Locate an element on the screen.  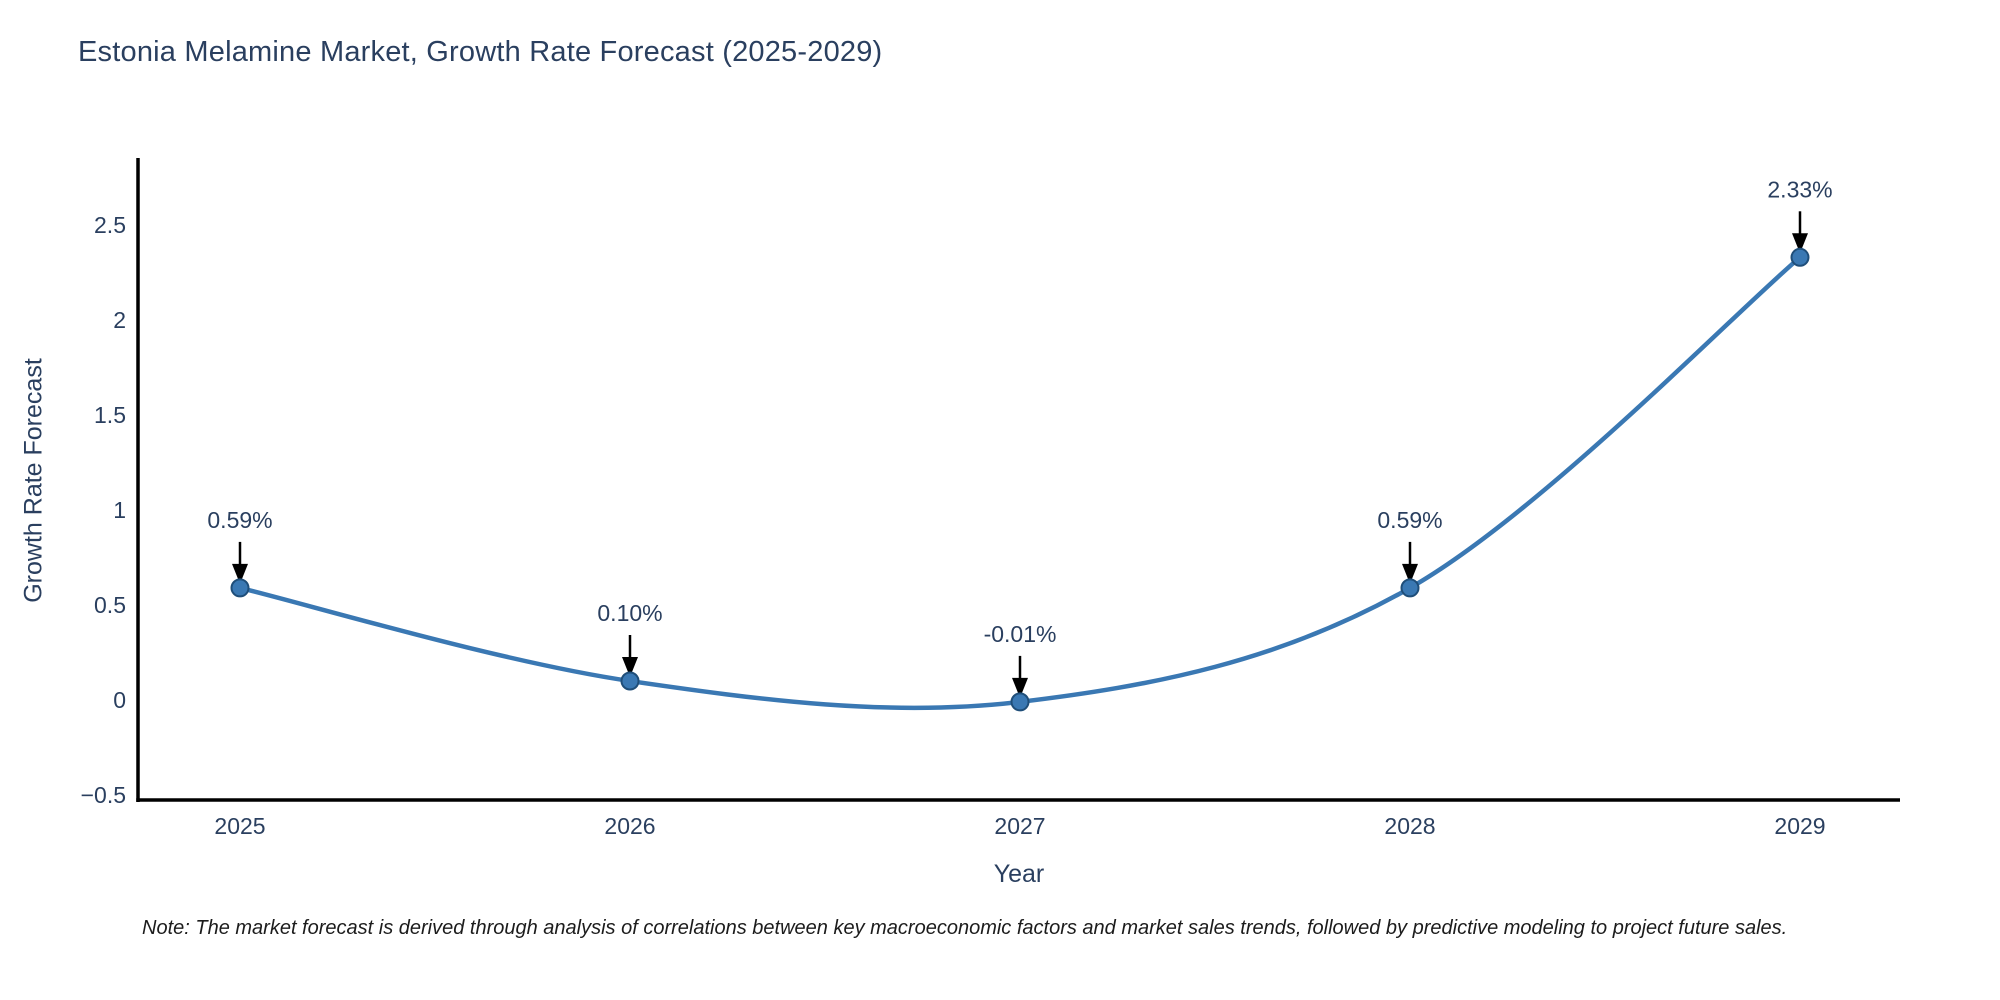
y-tick-label: 0 is located at coordinates (119, 700).